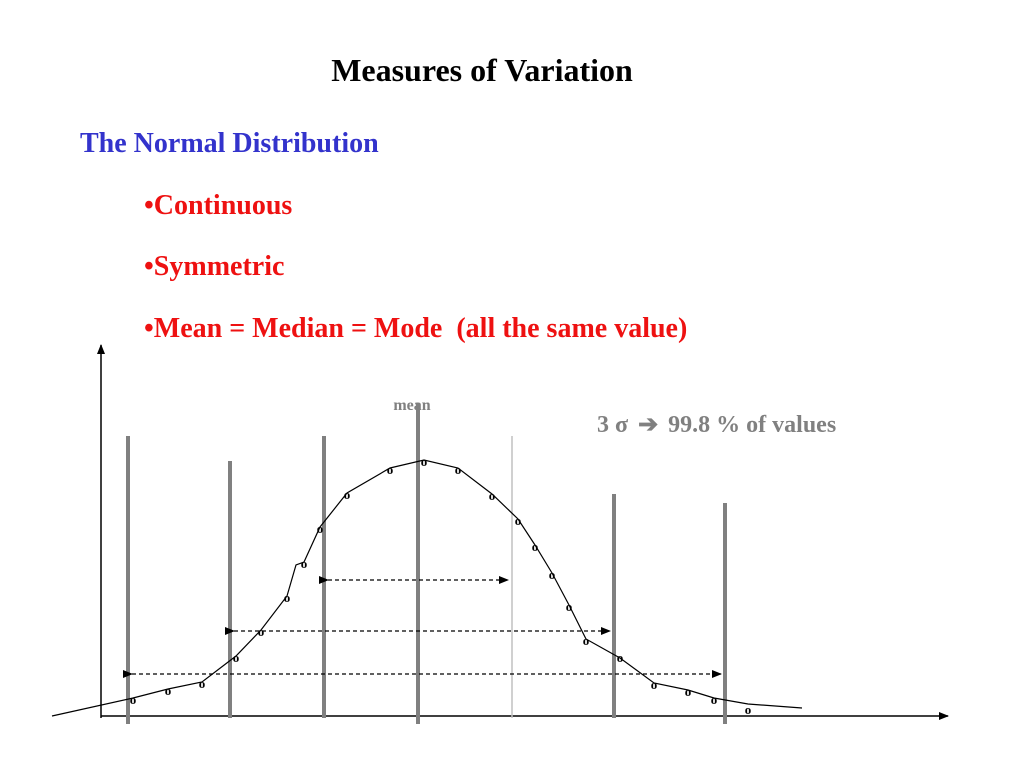 The height and width of the screenshot is (768, 1024). What do you see at coordinates (648, 425) in the screenshot?
I see `right-arrow-icon: ➔` at bounding box center [648, 425].